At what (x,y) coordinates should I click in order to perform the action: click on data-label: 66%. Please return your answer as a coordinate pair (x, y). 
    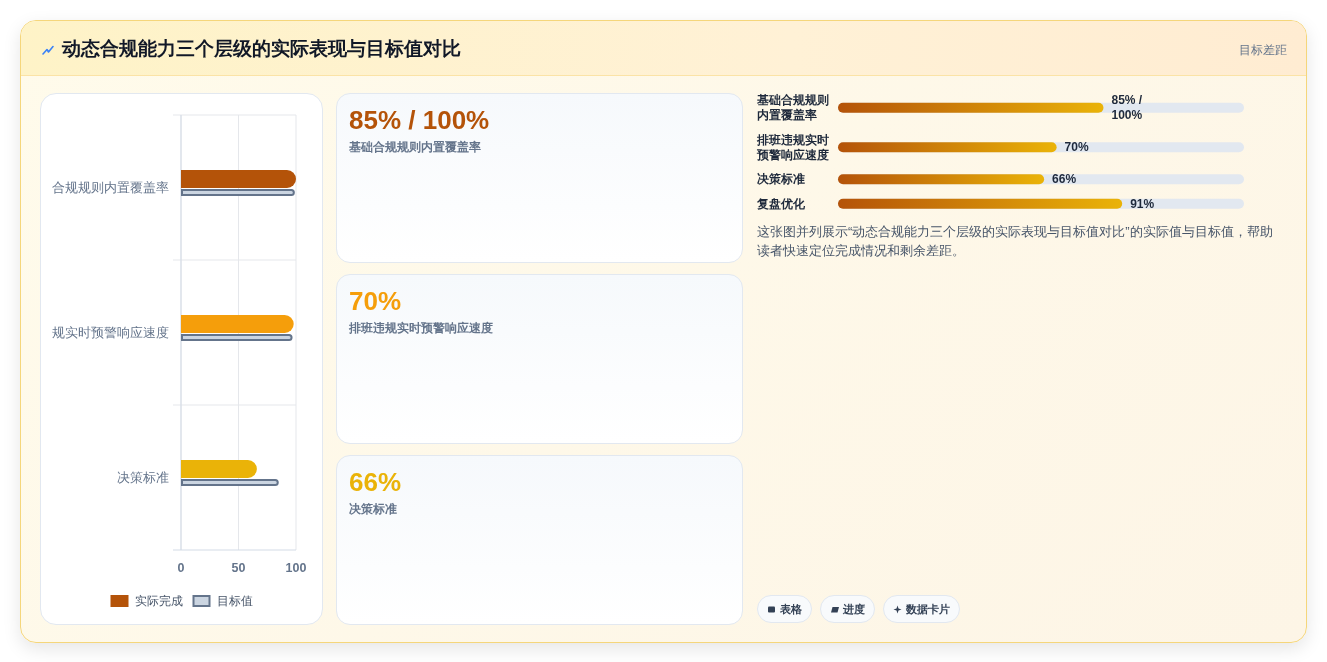
    Looking at the image, I should click on (1064, 179).